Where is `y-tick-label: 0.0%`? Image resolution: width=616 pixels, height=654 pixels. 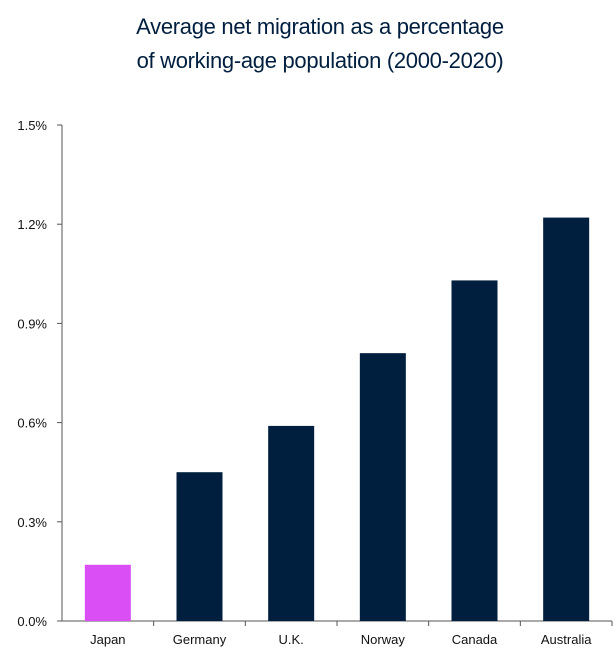 y-tick-label: 0.0% is located at coordinates (32, 621).